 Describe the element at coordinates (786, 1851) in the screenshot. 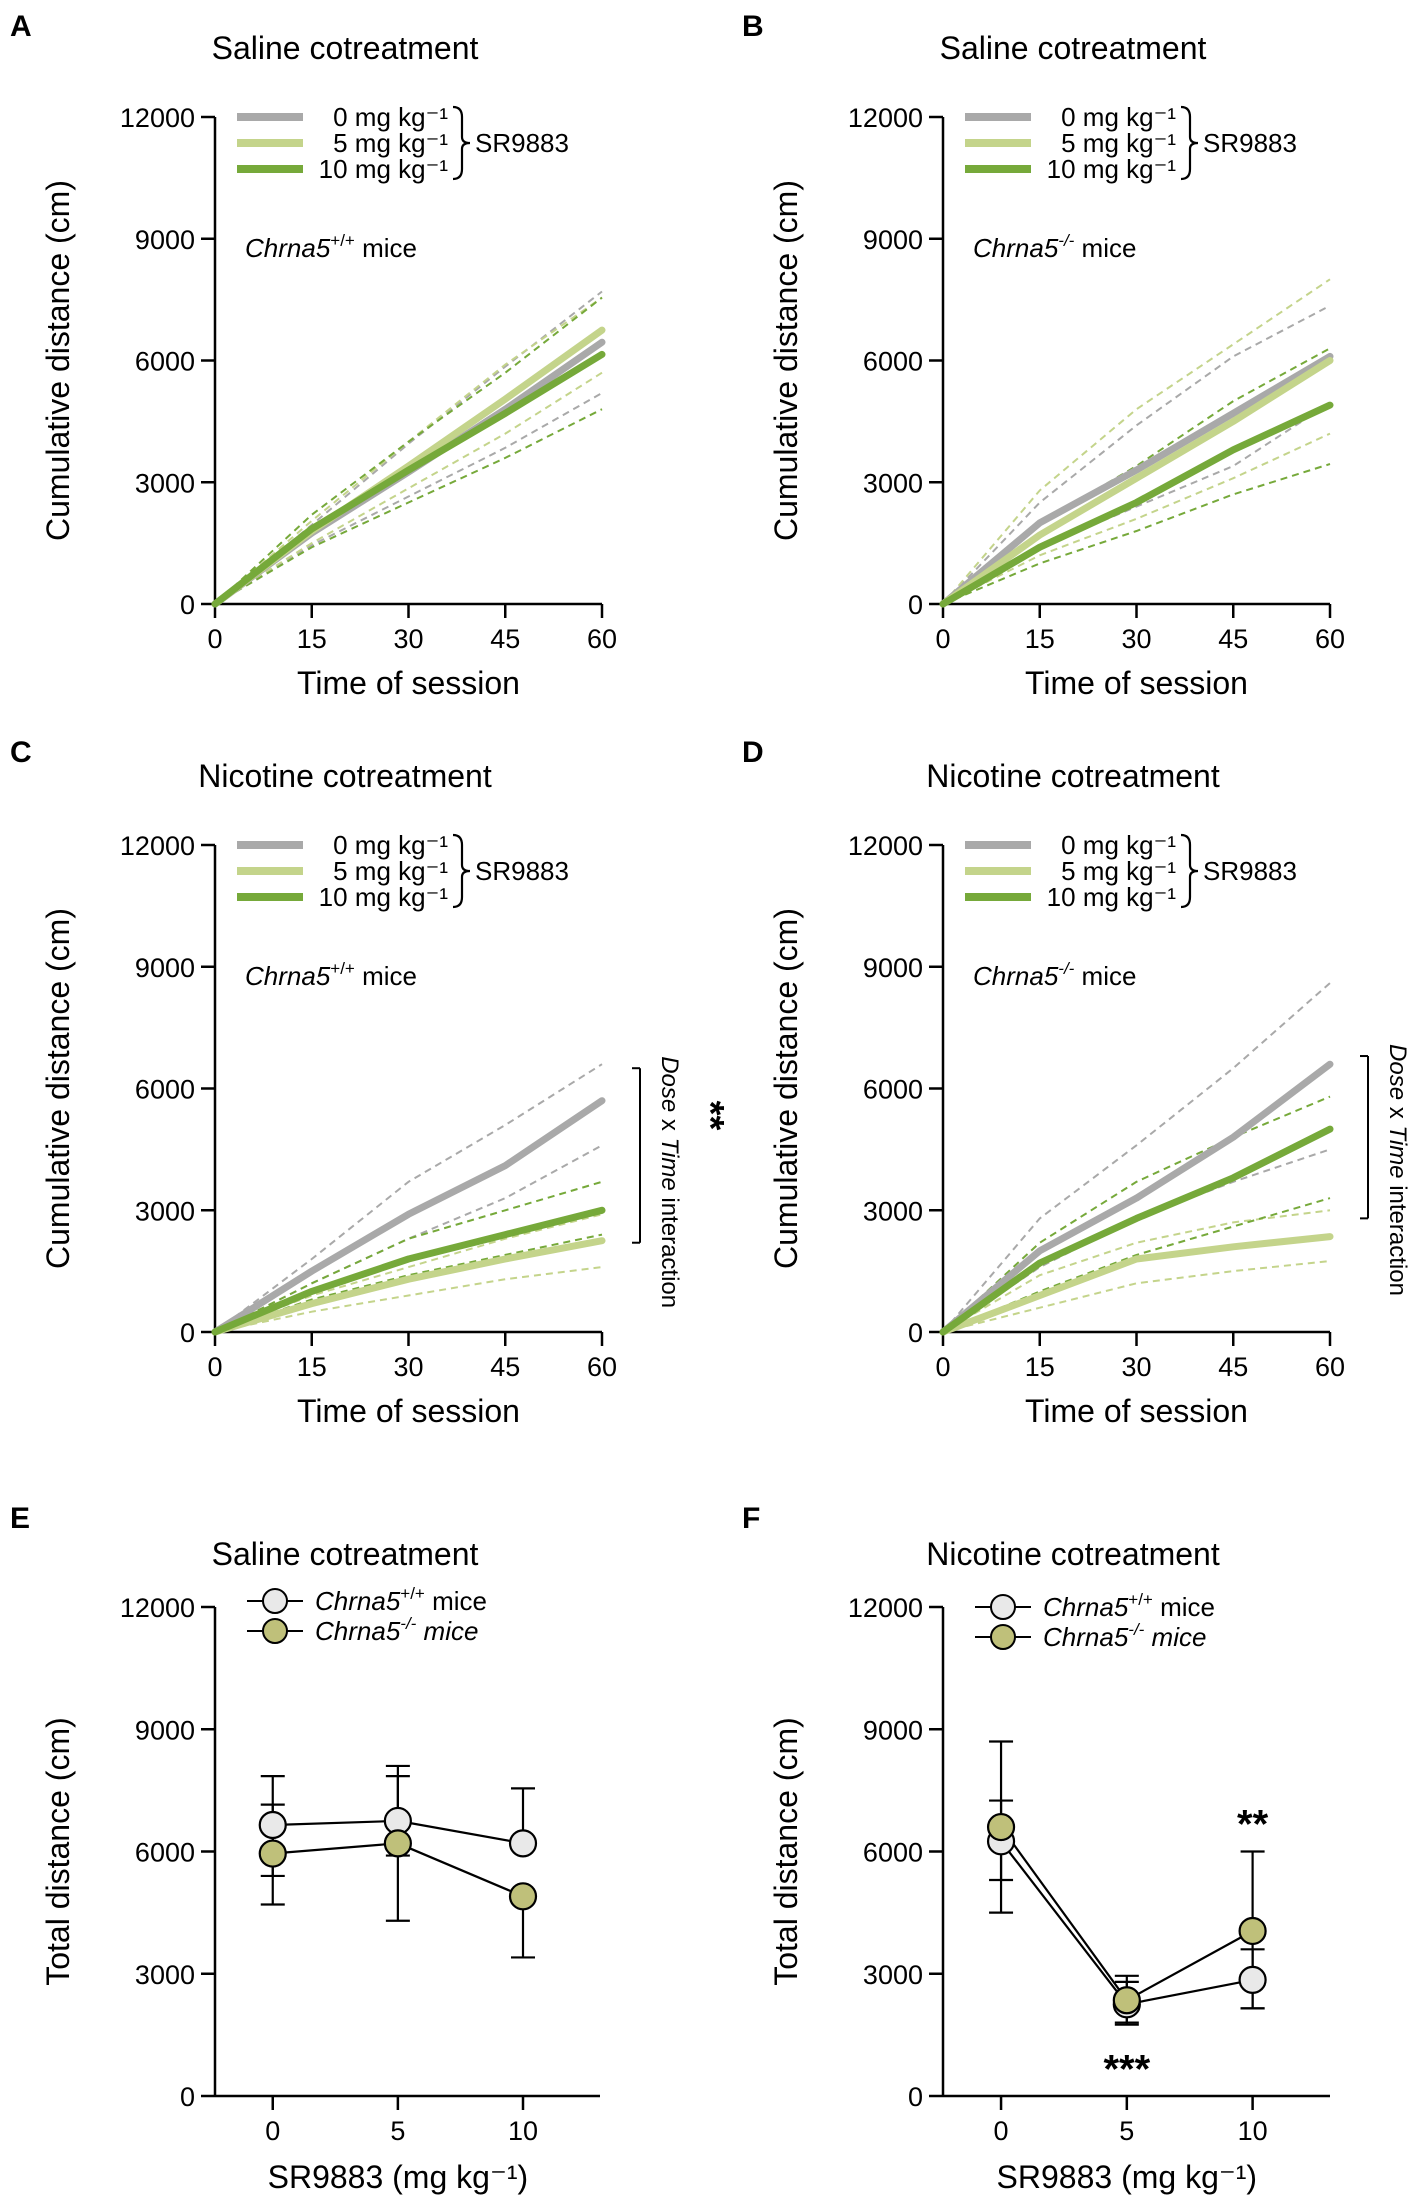

I see `y-axis-label: Total distance (cm)` at that location.